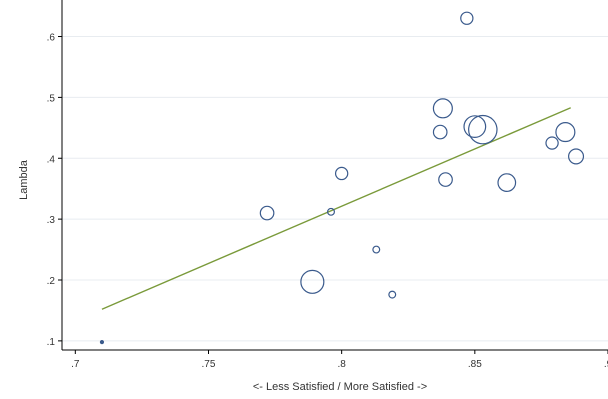 This screenshot has height=399, width=608. Describe the element at coordinates (51, 159) in the screenshot. I see `y-tick-label: .4` at that location.